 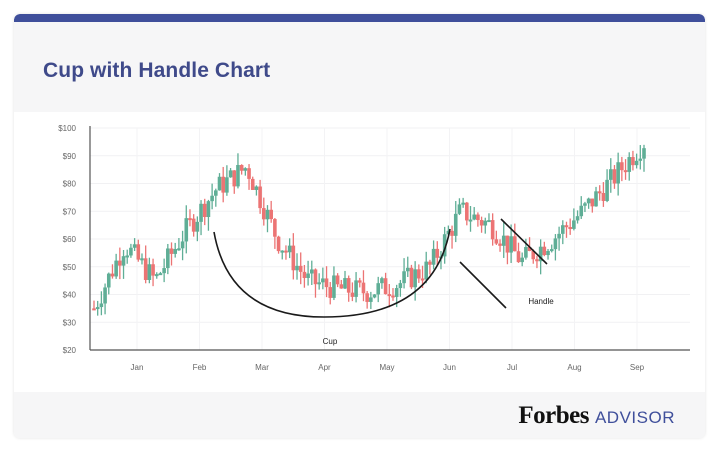 What do you see at coordinates (574, 367) in the screenshot?
I see `x-tick-label: Aug` at bounding box center [574, 367].